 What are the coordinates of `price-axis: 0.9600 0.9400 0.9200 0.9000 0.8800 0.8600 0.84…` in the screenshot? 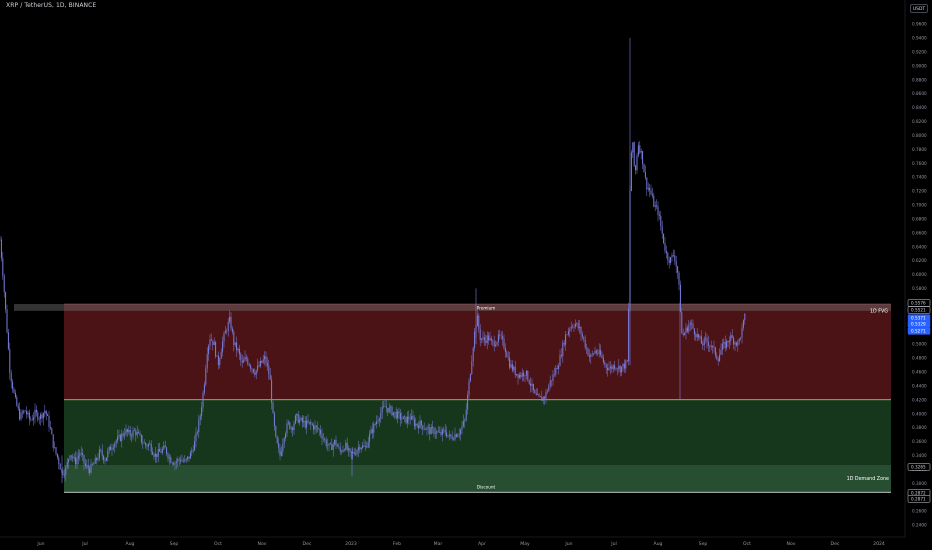 It's located at (915, 268).